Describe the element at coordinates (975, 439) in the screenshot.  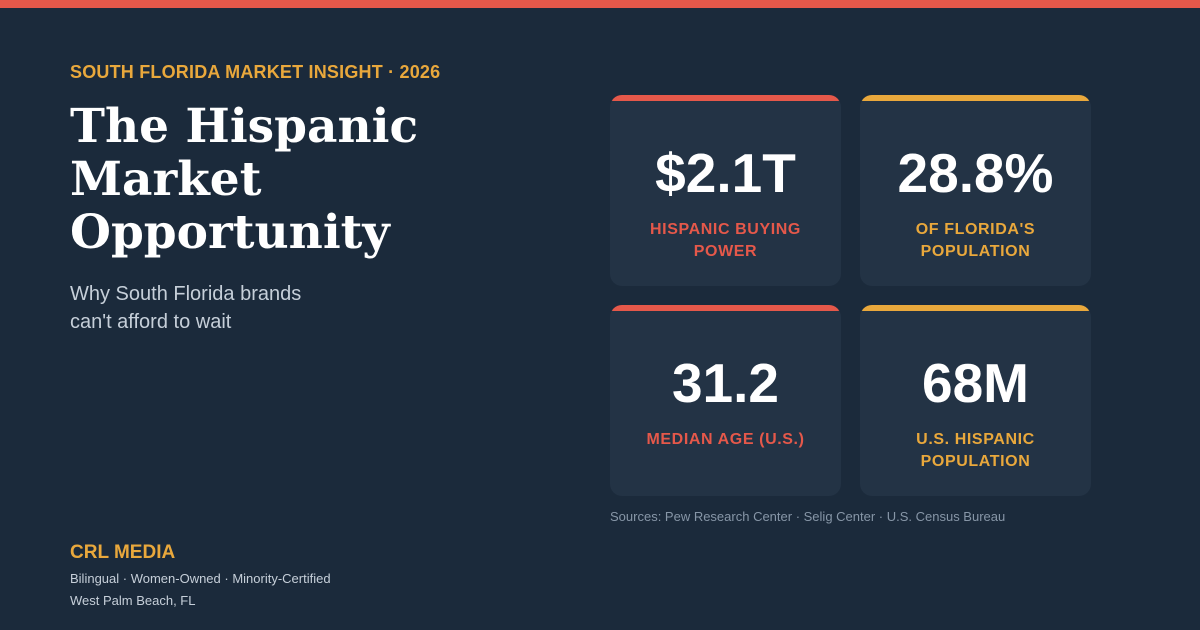
I see `stat-label-line-1: U.S. HISPANIC` at that location.